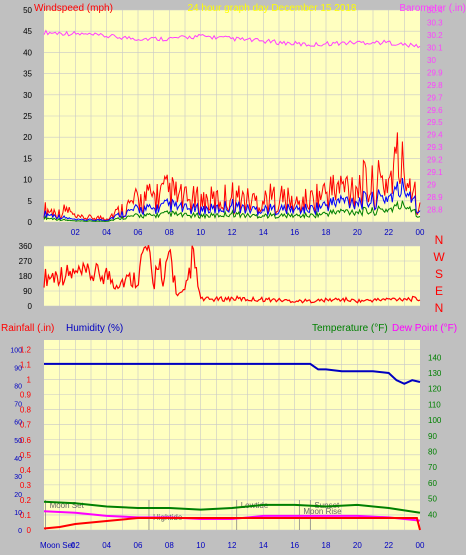 Image resolution: width=466 pixels, height=555 pixels. Describe the element at coordinates (26, 485) in the screenshot. I see `rain-y-tick-label: 0.3` at that location.